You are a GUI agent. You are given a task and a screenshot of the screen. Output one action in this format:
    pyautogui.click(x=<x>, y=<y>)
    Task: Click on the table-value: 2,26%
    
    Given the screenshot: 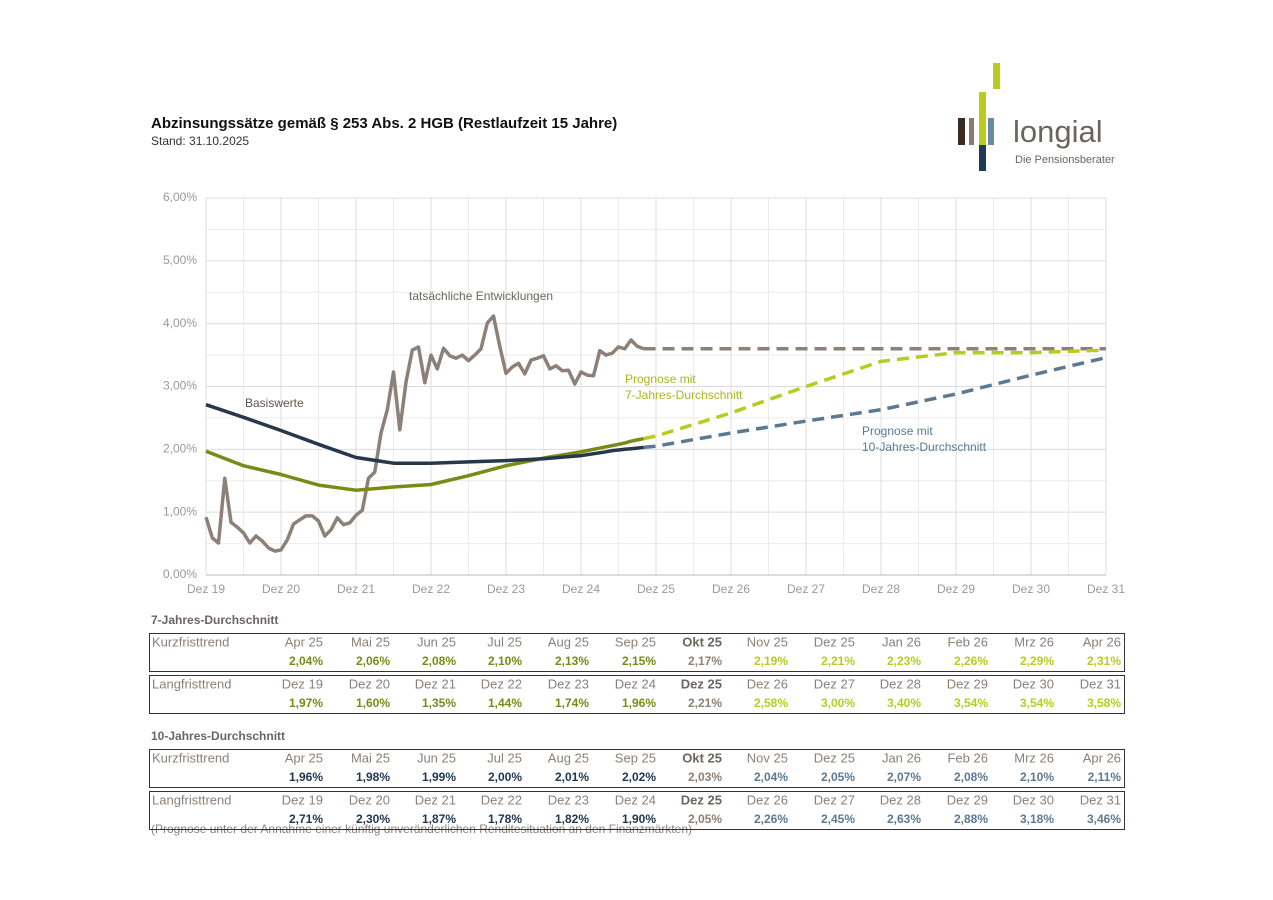 What is the action you would take?
    pyautogui.click(x=971, y=661)
    